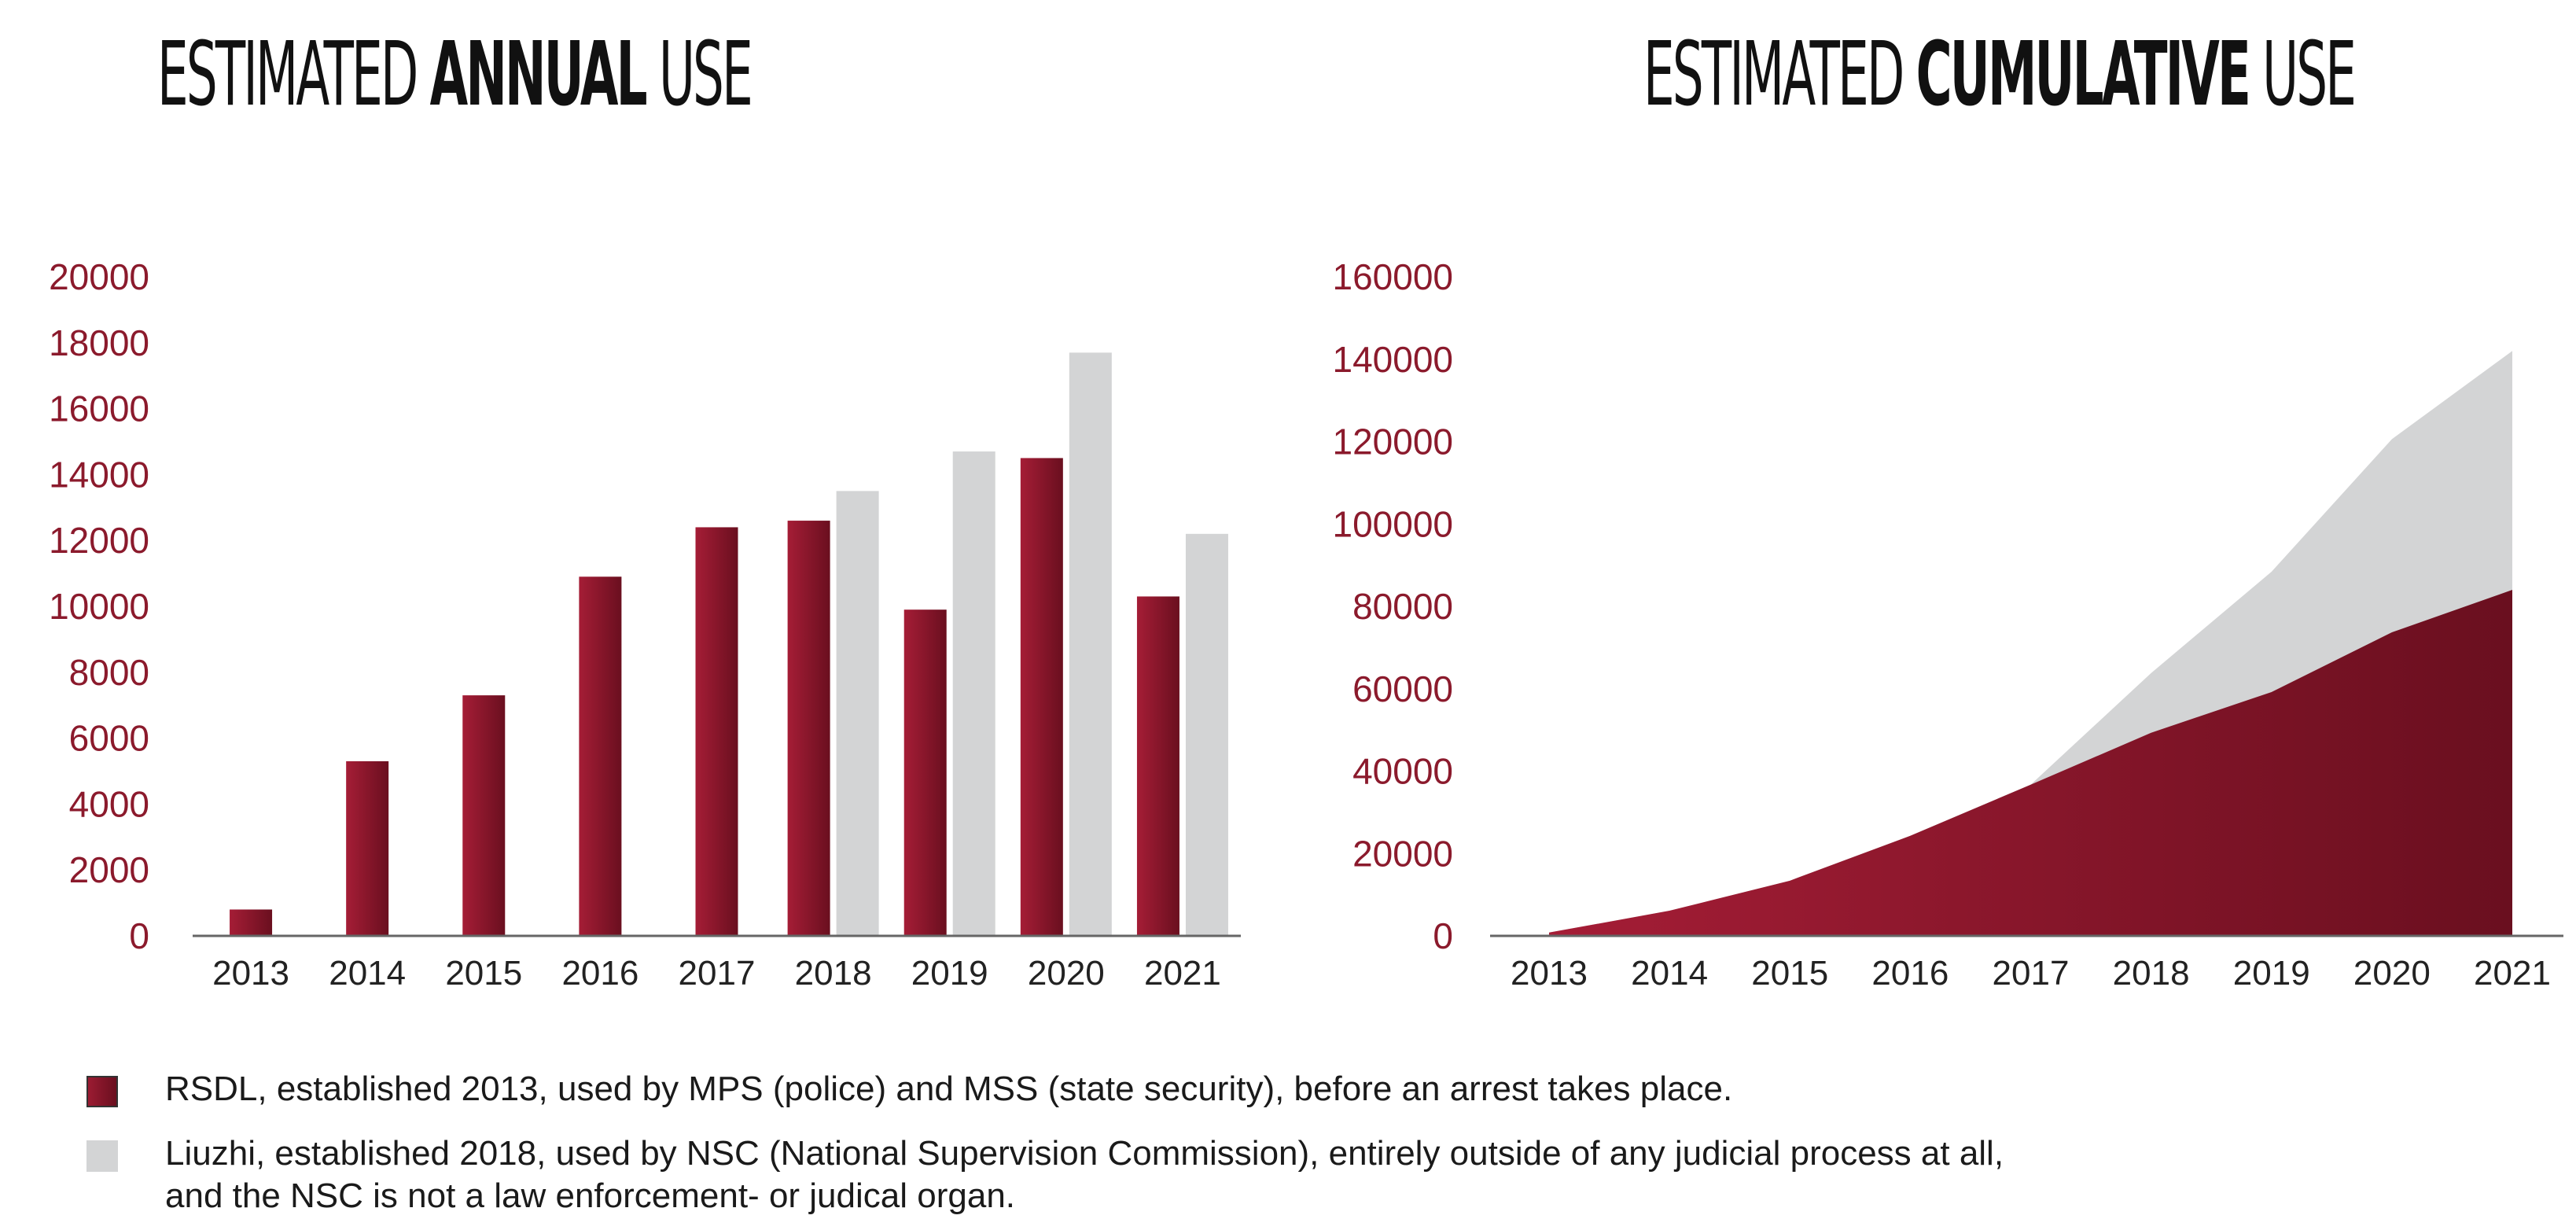  What do you see at coordinates (2031, 763) in the screenshot?
I see `area-rsdl` at bounding box center [2031, 763].